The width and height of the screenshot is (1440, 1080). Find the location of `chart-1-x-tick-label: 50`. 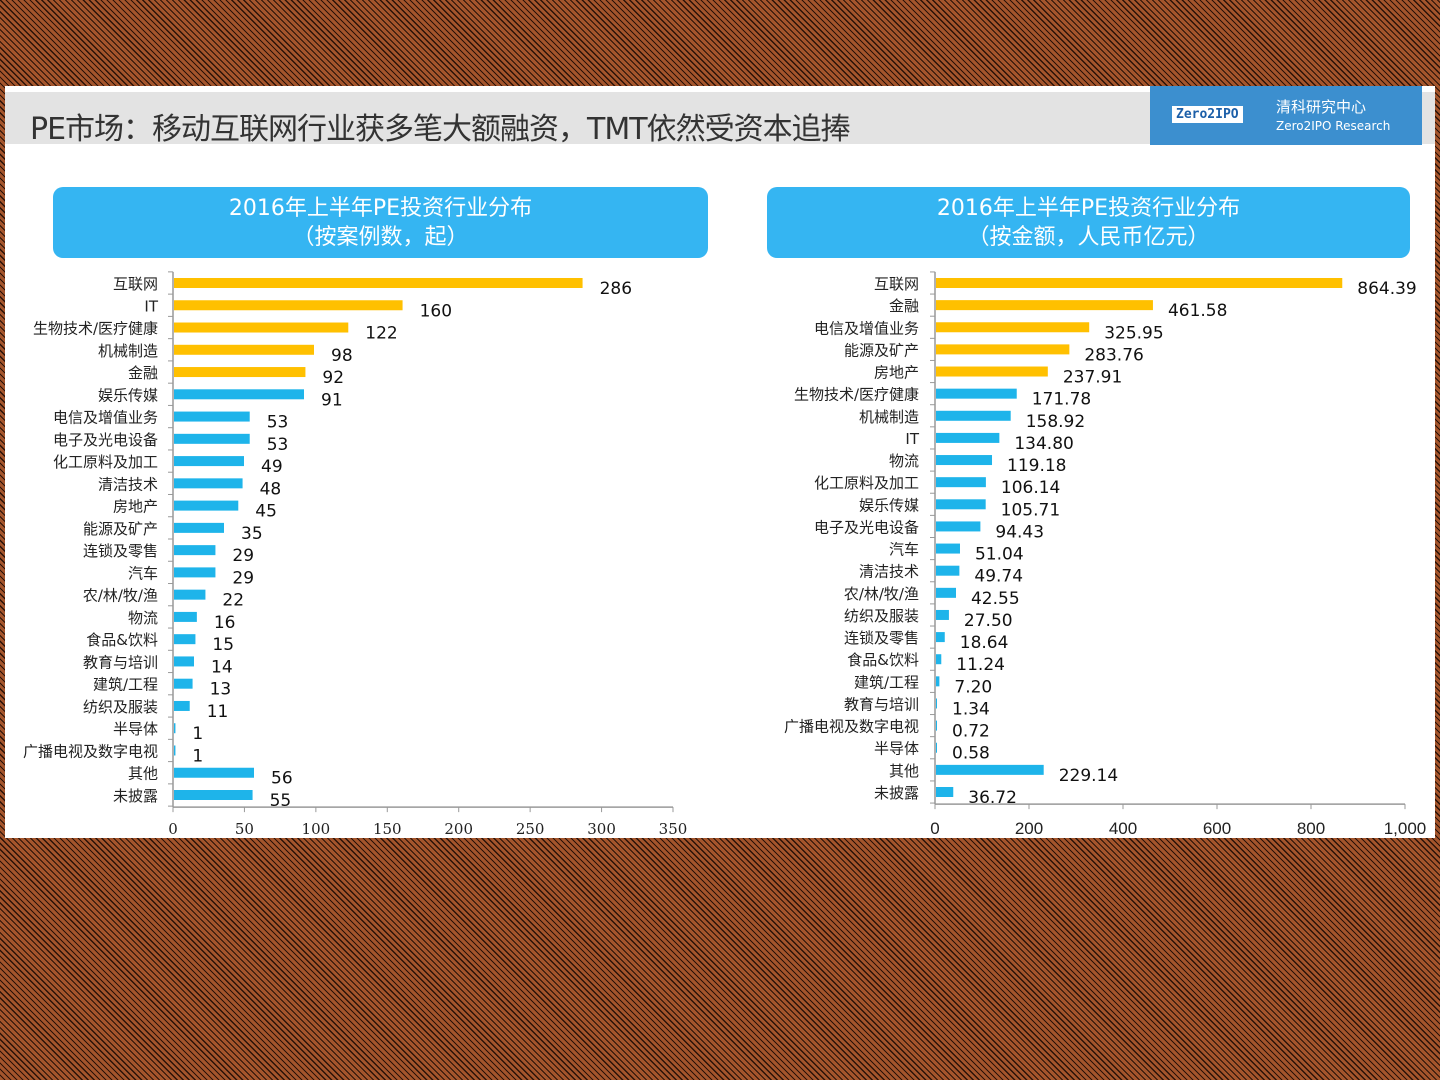

chart-1-x-tick-label: 50 is located at coordinates (244, 829).